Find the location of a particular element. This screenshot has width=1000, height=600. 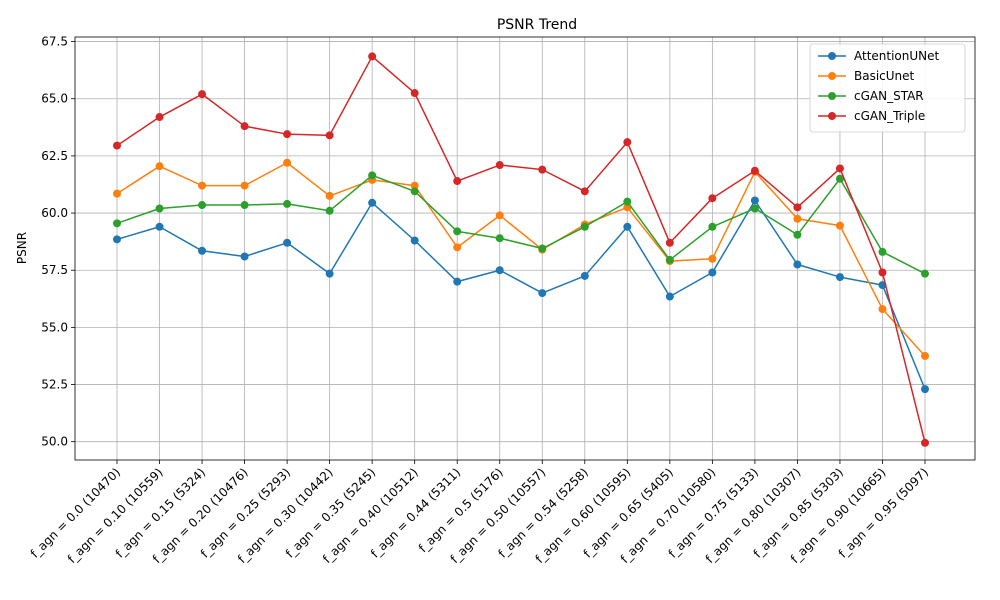

series-line-cGAN_STAR is located at coordinates (521, 224).